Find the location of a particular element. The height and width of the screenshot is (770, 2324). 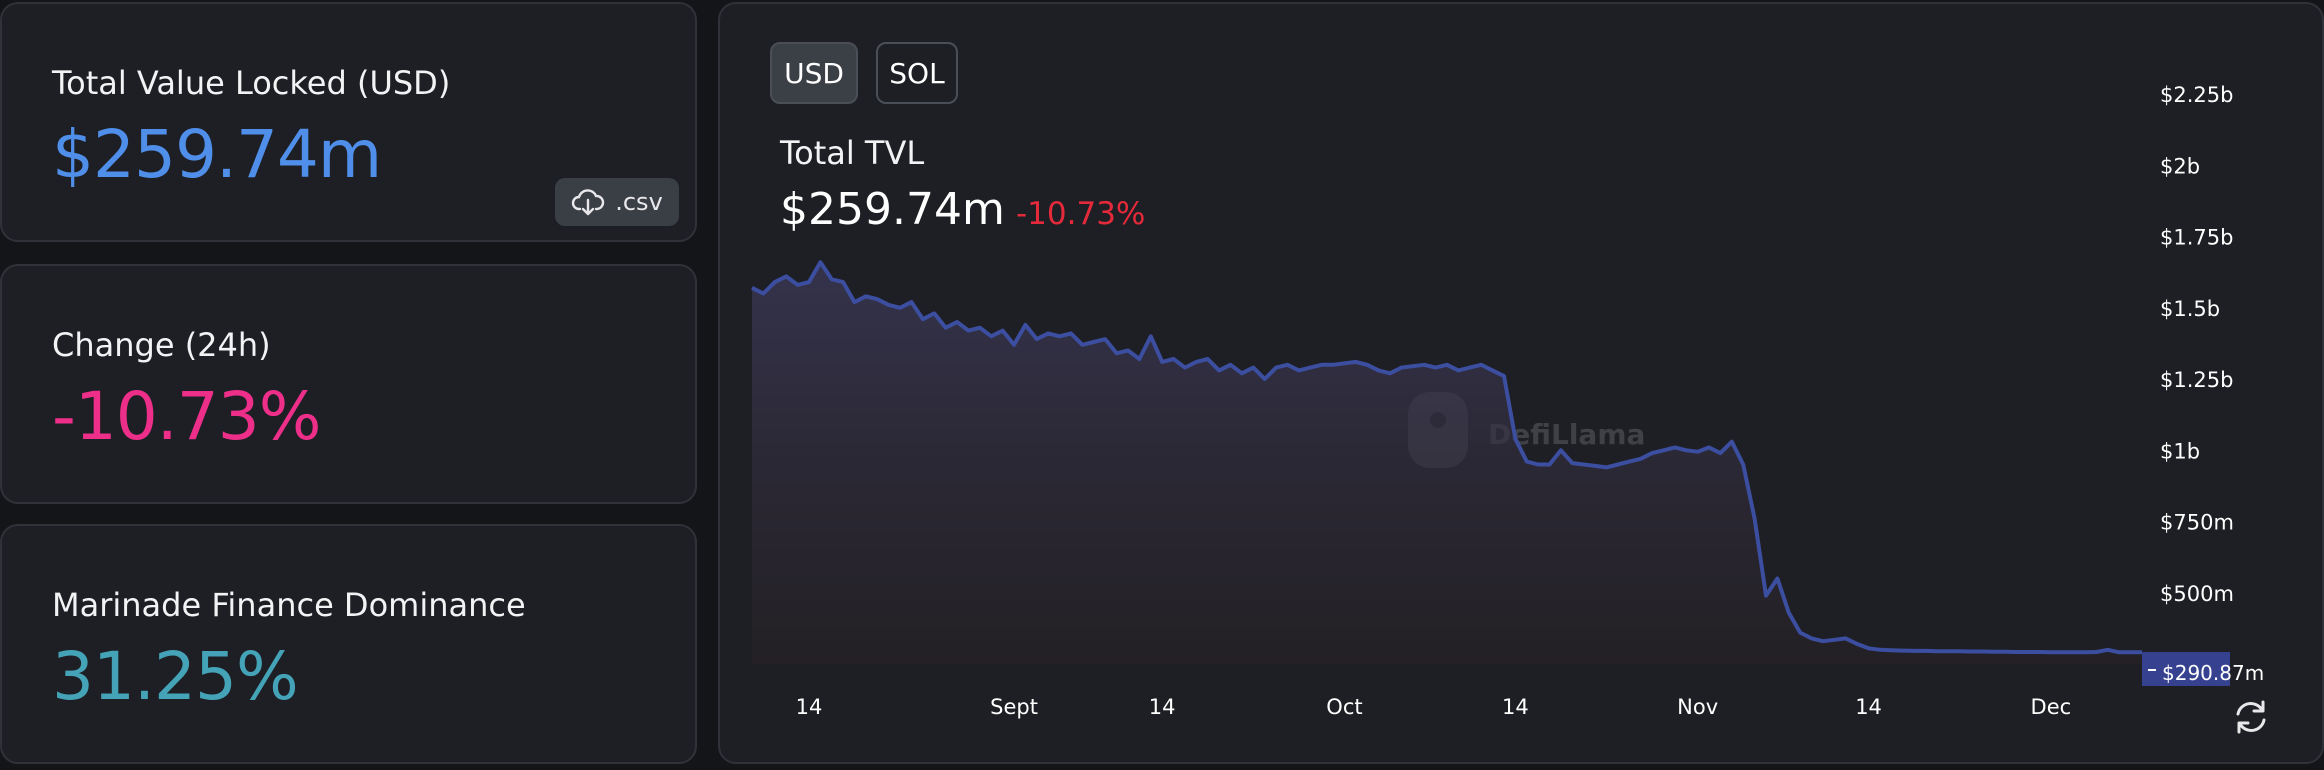

x-tick-label: Nov is located at coordinates (1697, 707).